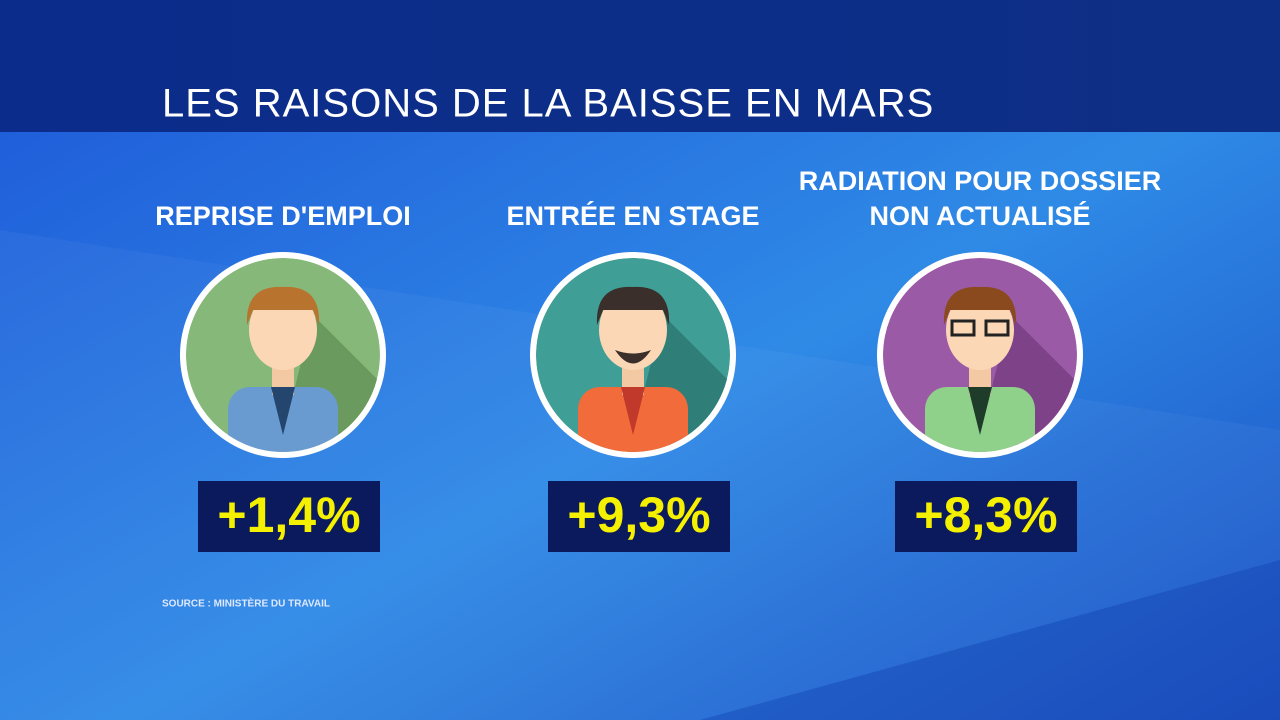  What do you see at coordinates (990, 640) in the screenshot?
I see `background-stripe` at bounding box center [990, 640].